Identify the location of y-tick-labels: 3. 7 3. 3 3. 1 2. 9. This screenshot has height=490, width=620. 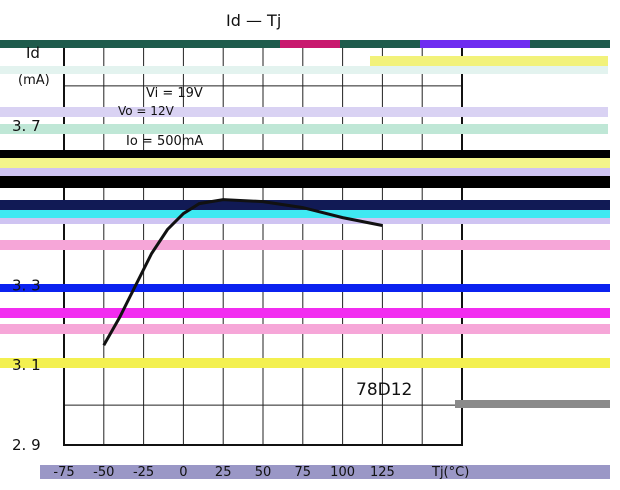
(26, 285).